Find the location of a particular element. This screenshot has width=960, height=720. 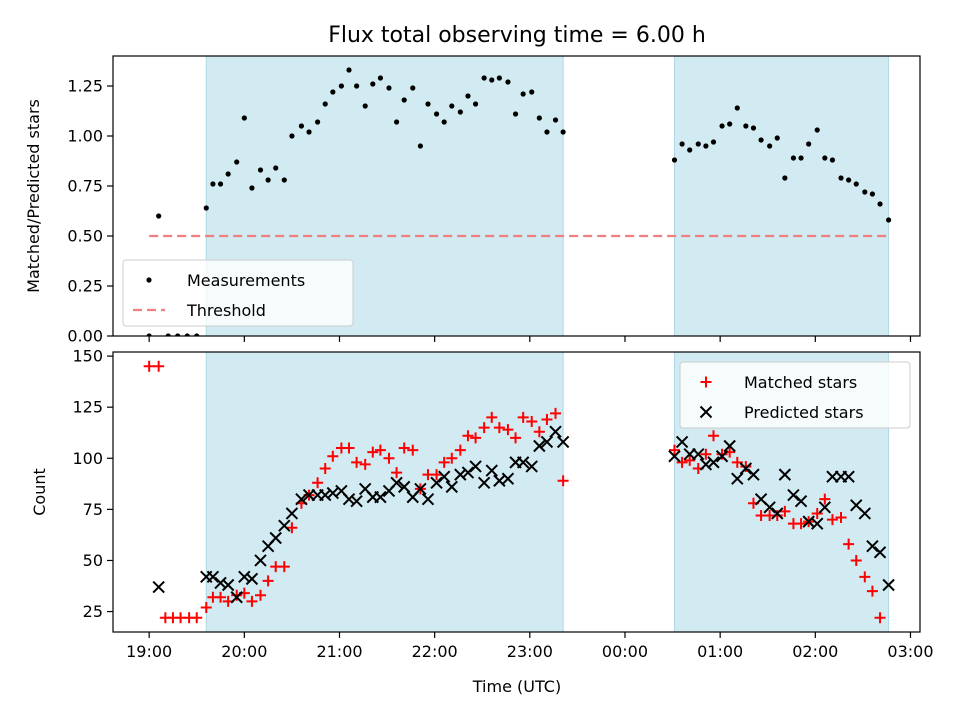

legend-swatch-matched-stars is located at coordinates (706, 382).